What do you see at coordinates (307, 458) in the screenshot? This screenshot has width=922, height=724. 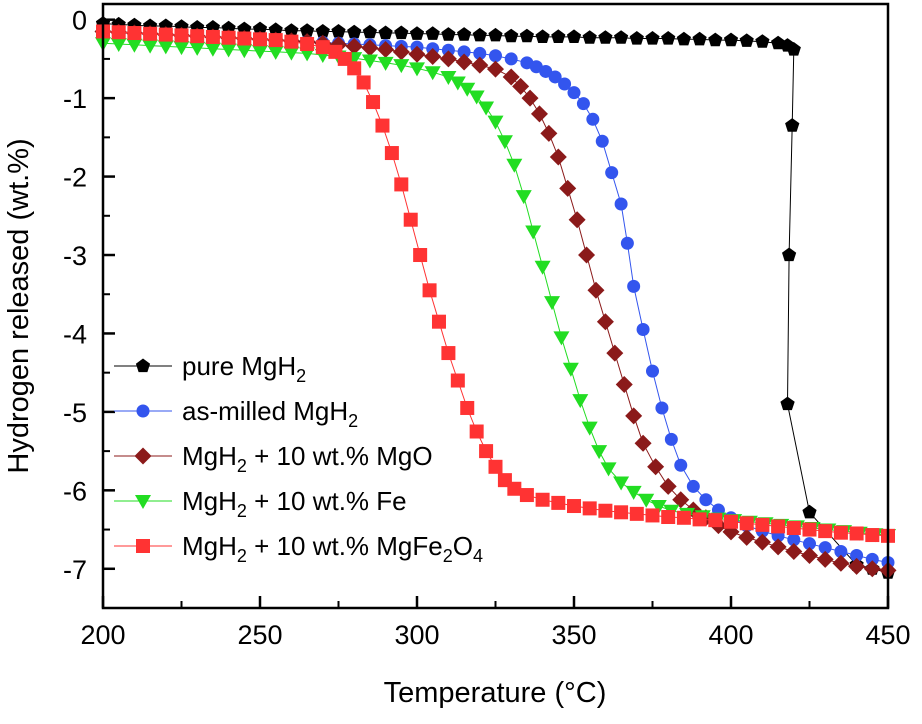 I see `legend-label: MgH2 + 10 wt.% MgO` at bounding box center [307, 458].